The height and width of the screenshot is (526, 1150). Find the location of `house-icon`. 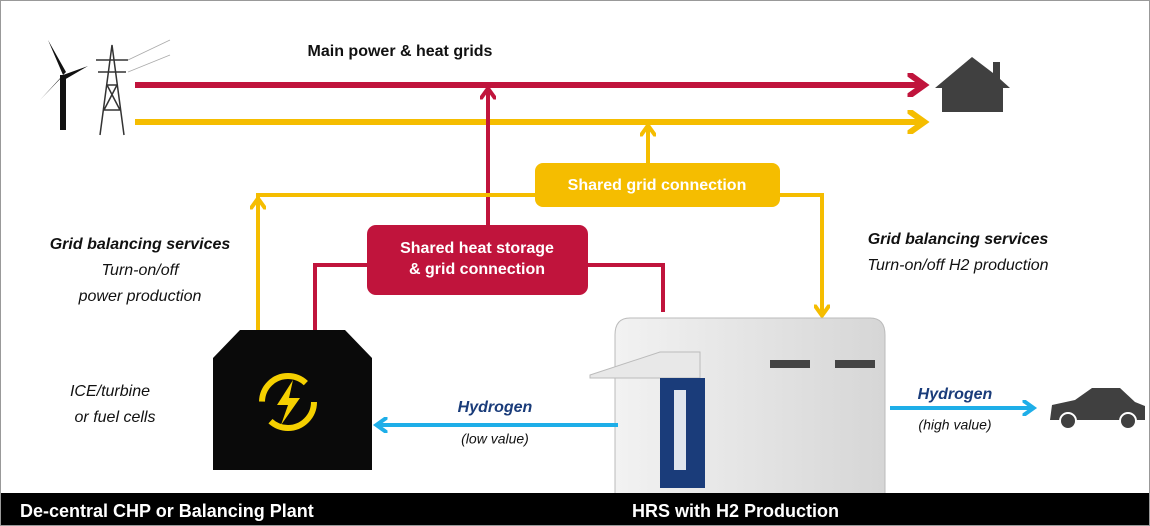

house-icon is located at coordinates (972, 84).